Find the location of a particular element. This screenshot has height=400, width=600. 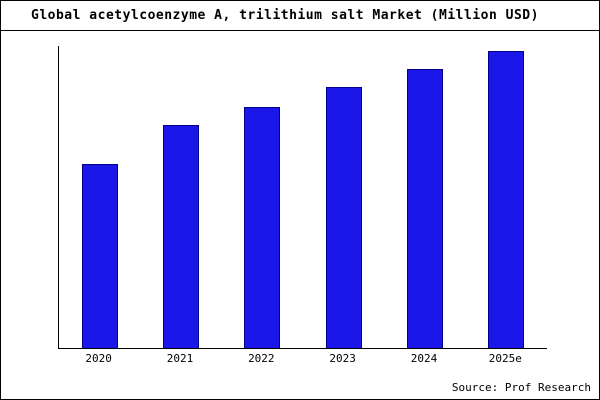

x-tick-label: 2020 is located at coordinates (98, 358).